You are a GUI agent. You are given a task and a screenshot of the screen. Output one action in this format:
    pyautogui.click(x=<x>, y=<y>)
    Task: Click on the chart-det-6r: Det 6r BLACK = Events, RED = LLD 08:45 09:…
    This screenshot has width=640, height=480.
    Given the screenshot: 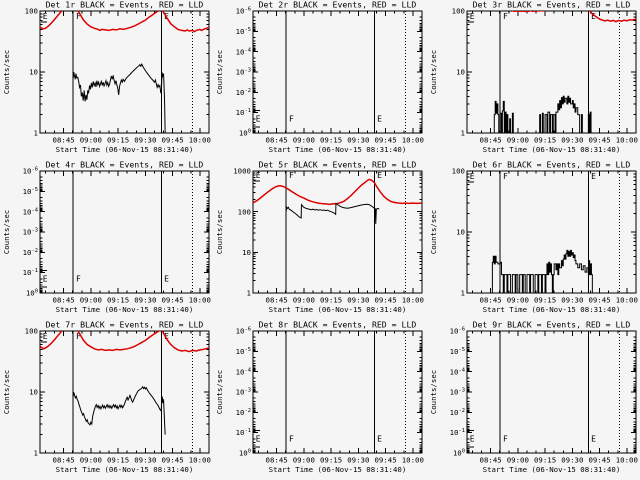 What is the action you would take?
    pyautogui.click(x=533, y=237)
    